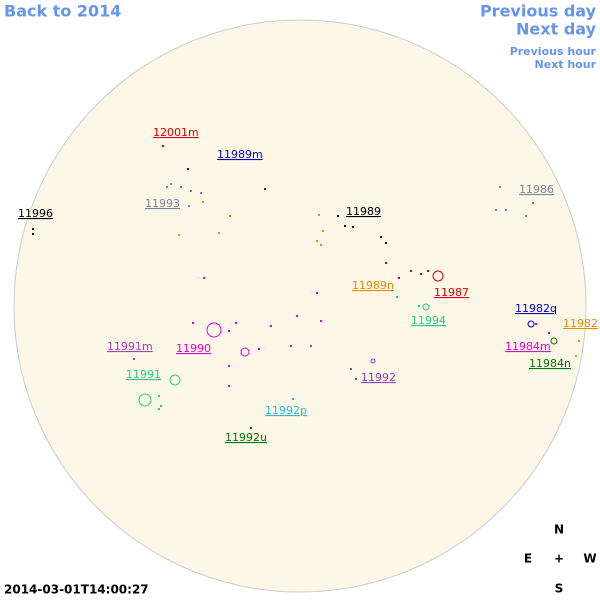  Describe the element at coordinates (556, 29) in the screenshot. I see `next-day-link: Next day` at that location.